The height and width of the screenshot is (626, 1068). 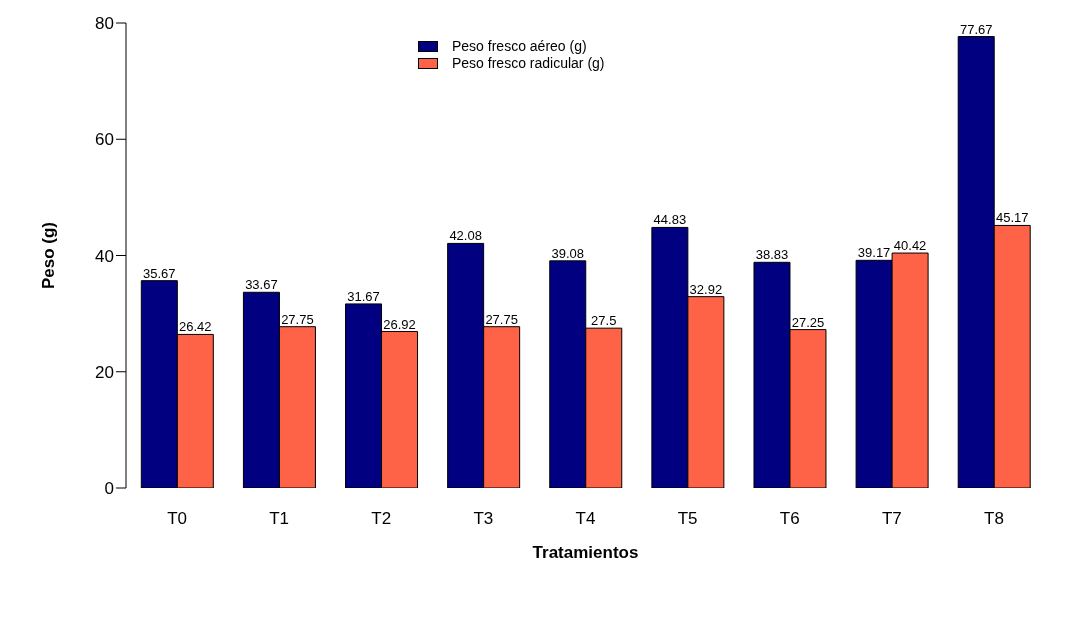 What do you see at coordinates (891, 519) in the screenshot?
I see `x-tick-label: T7` at bounding box center [891, 519].